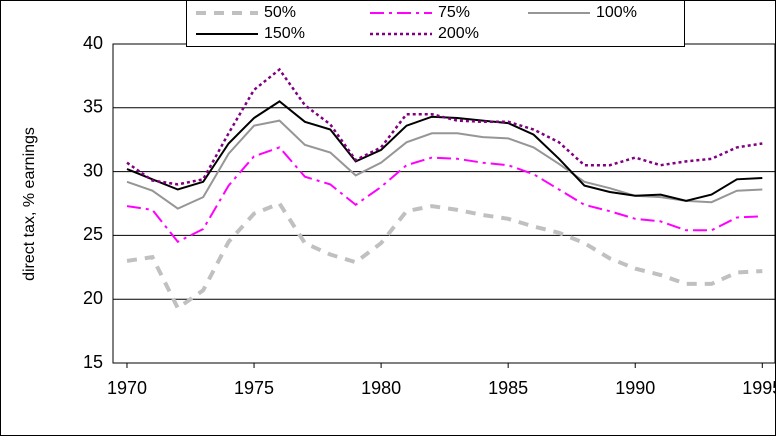 The image size is (776, 436). What do you see at coordinates (93, 298) in the screenshot?
I see `y-tick-label: 20` at bounding box center [93, 298].